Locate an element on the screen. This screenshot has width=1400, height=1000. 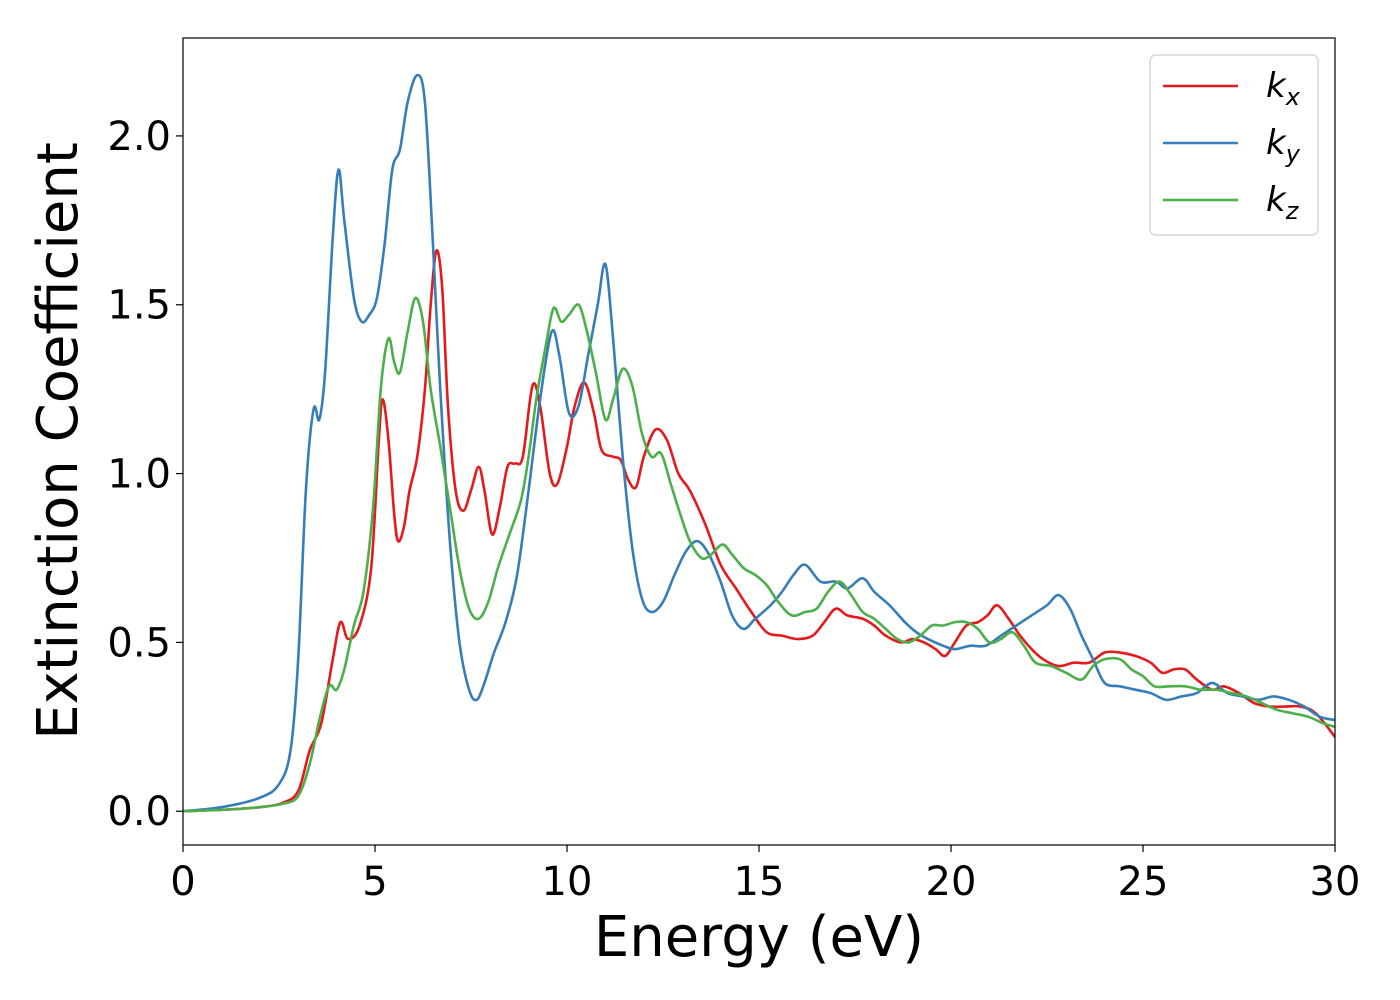
x-tick-label: 20 is located at coordinates (951, 882).